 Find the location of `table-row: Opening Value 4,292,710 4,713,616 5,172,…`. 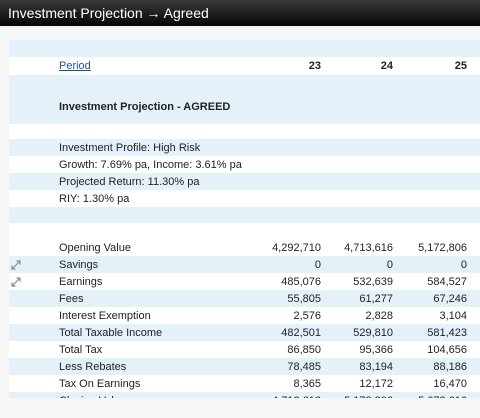

table-row: Opening Value 4,292,710 4,713,616 5,172,… is located at coordinates (244, 247).